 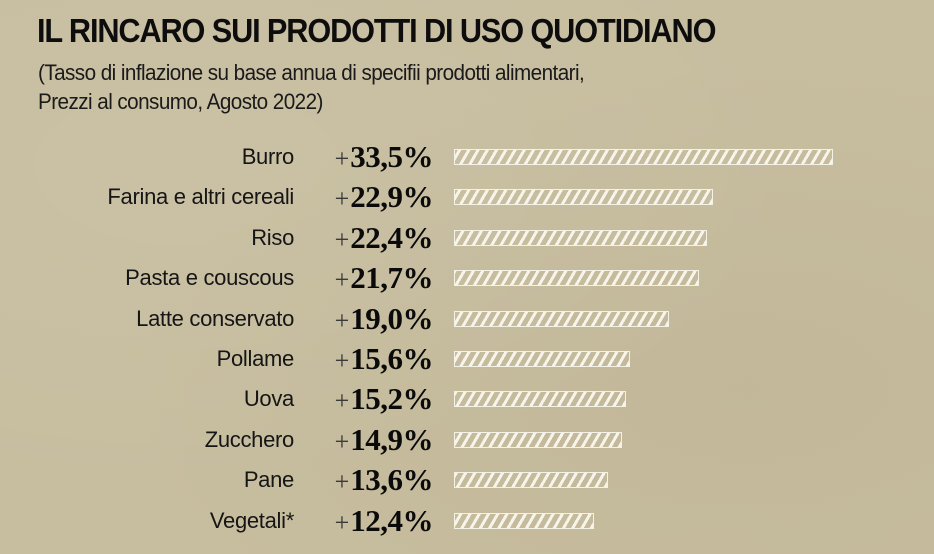 I want to click on bar-row: Latte conservato +19,0%, so click(x=467, y=320).